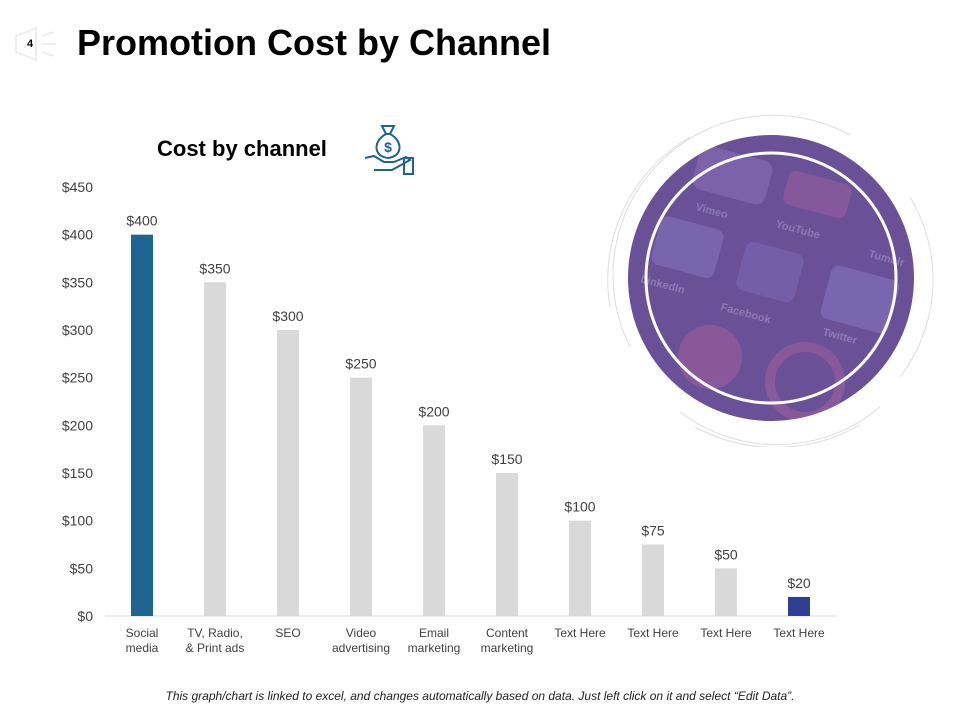 This screenshot has height=720, width=960. What do you see at coordinates (77, 425) in the screenshot?
I see `y-tick-label: $200` at bounding box center [77, 425].